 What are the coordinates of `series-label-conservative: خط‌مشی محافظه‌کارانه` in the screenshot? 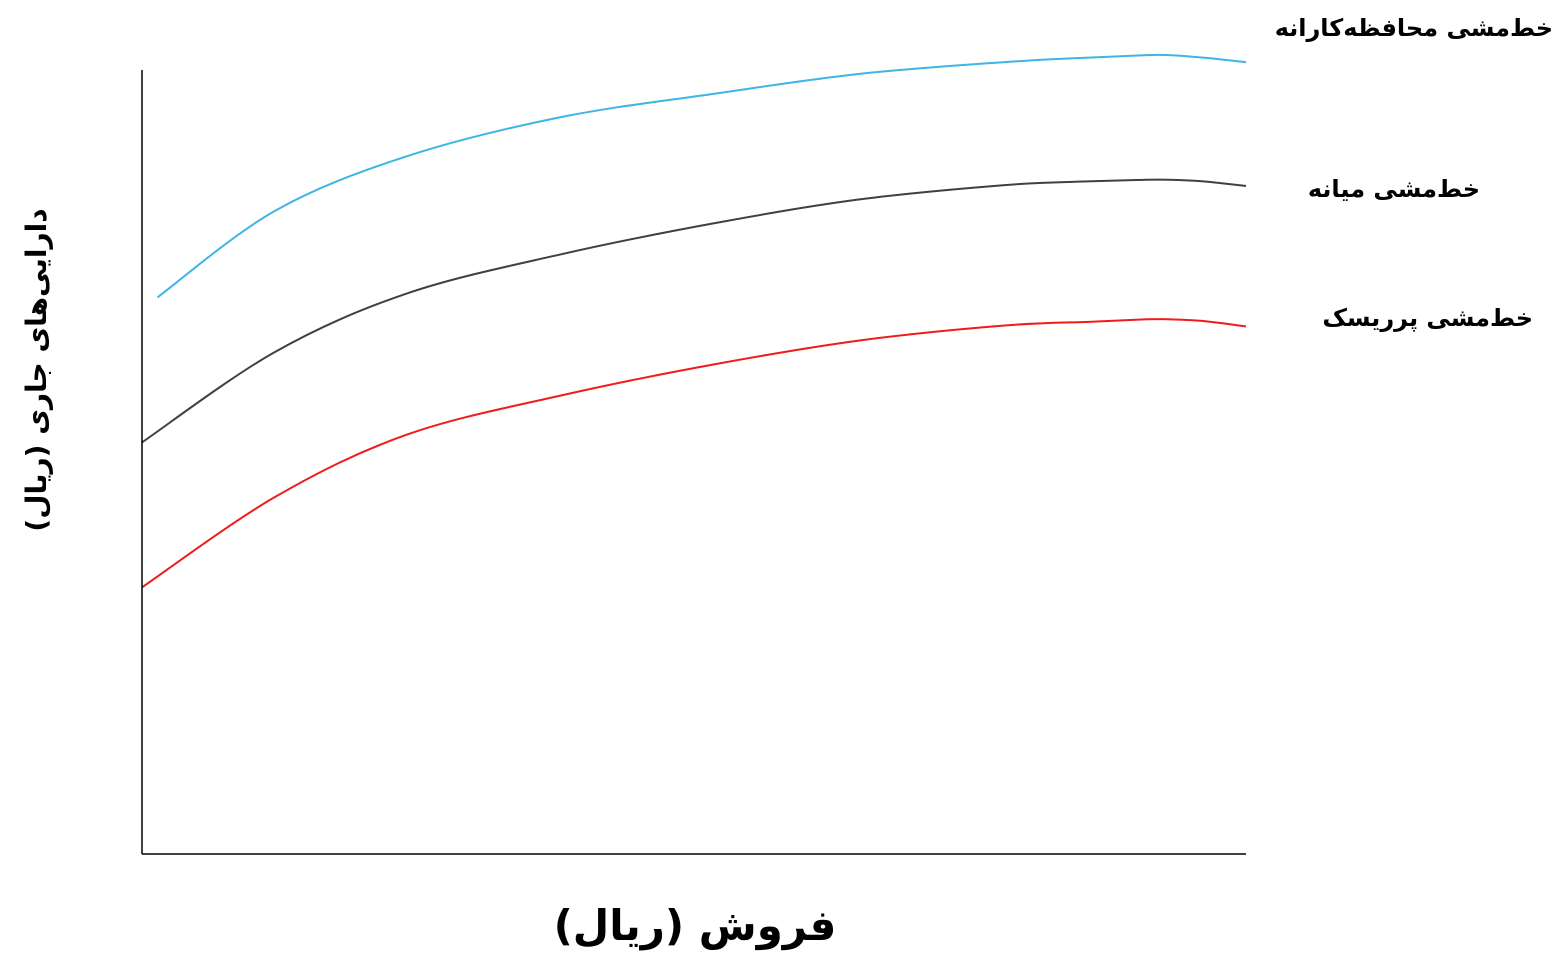 It's located at (1414, 28).